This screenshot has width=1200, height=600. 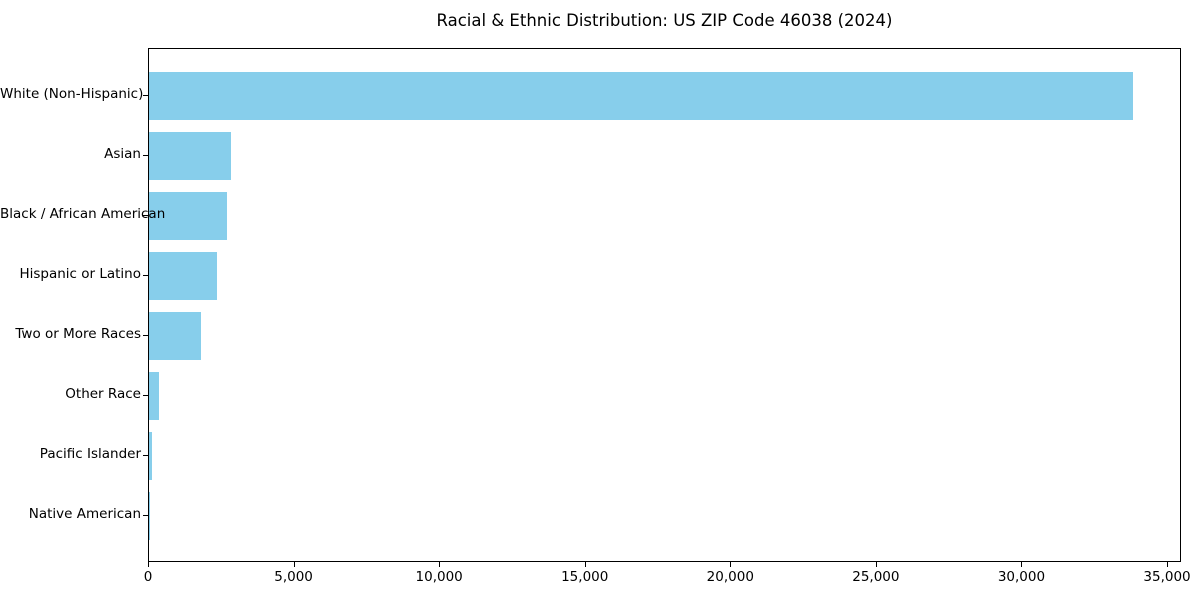 I want to click on y-tick-label: Pacific Islander, so click(x=90, y=453).